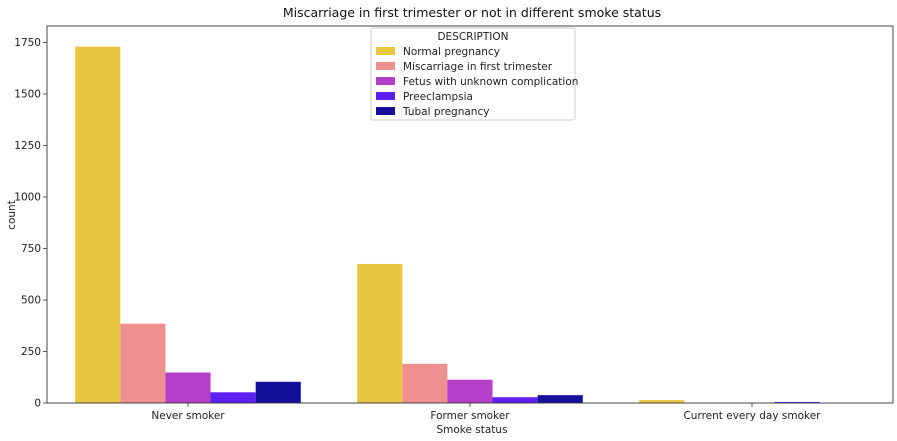 Image resolution: width=897 pixels, height=441 pixels. What do you see at coordinates (438, 97) in the screenshot?
I see `legend-entry: Preeclampsia` at bounding box center [438, 97].